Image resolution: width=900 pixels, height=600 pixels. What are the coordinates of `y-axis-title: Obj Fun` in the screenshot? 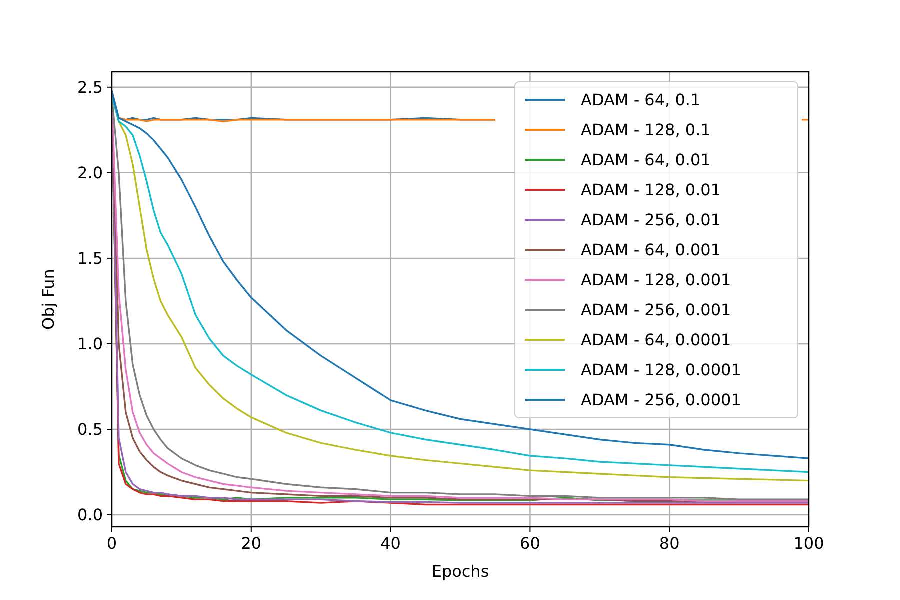 It's located at (48, 299).